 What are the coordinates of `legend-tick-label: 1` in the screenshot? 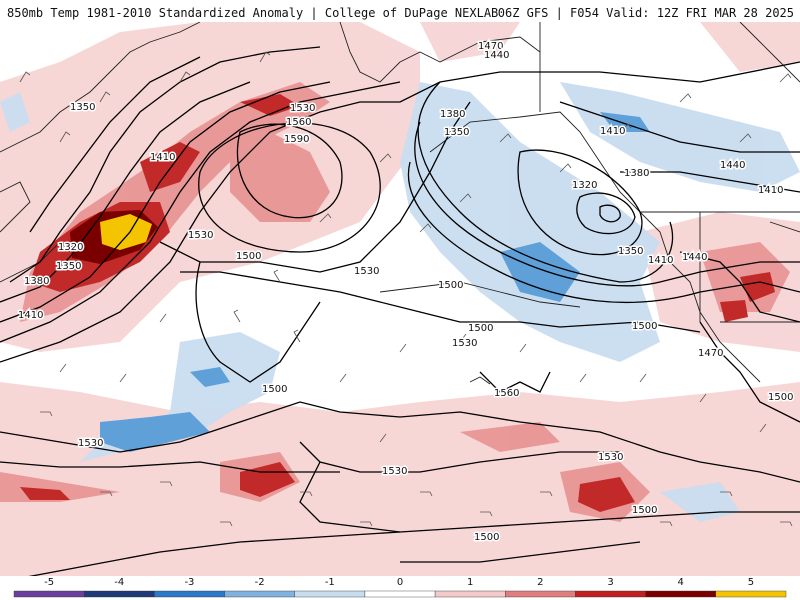 It's located at (470, 582).